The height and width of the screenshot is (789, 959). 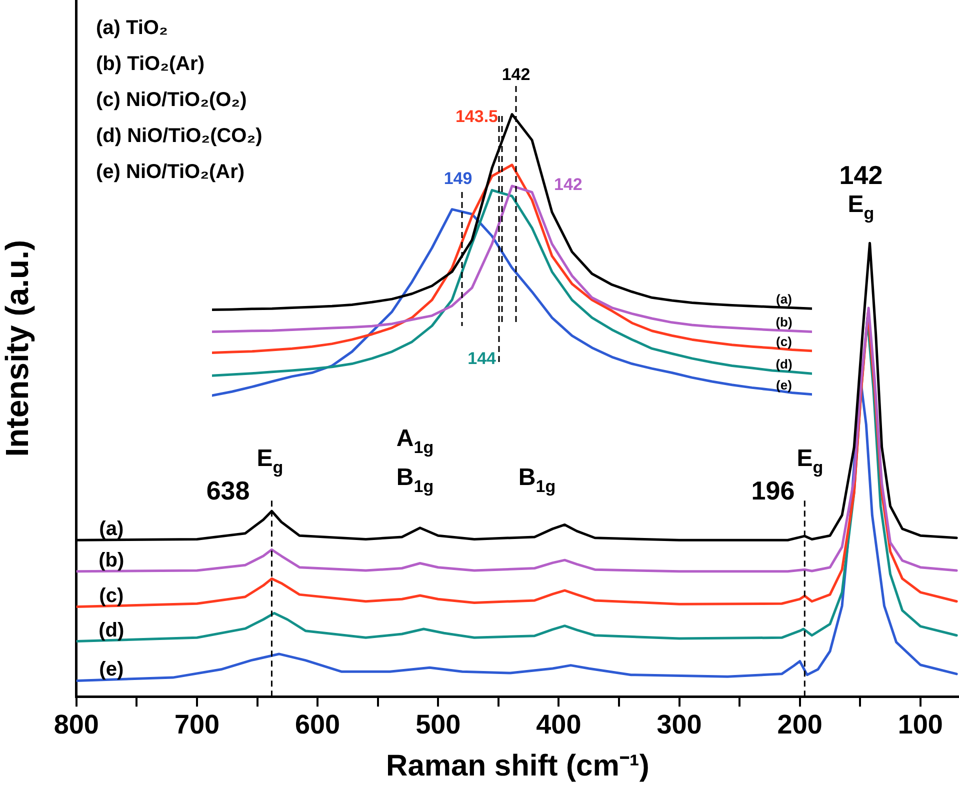 What do you see at coordinates (18, 348) in the screenshot?
I see `y-axis-title: Intensity (a.u.)` at bounding box center [18, 348].